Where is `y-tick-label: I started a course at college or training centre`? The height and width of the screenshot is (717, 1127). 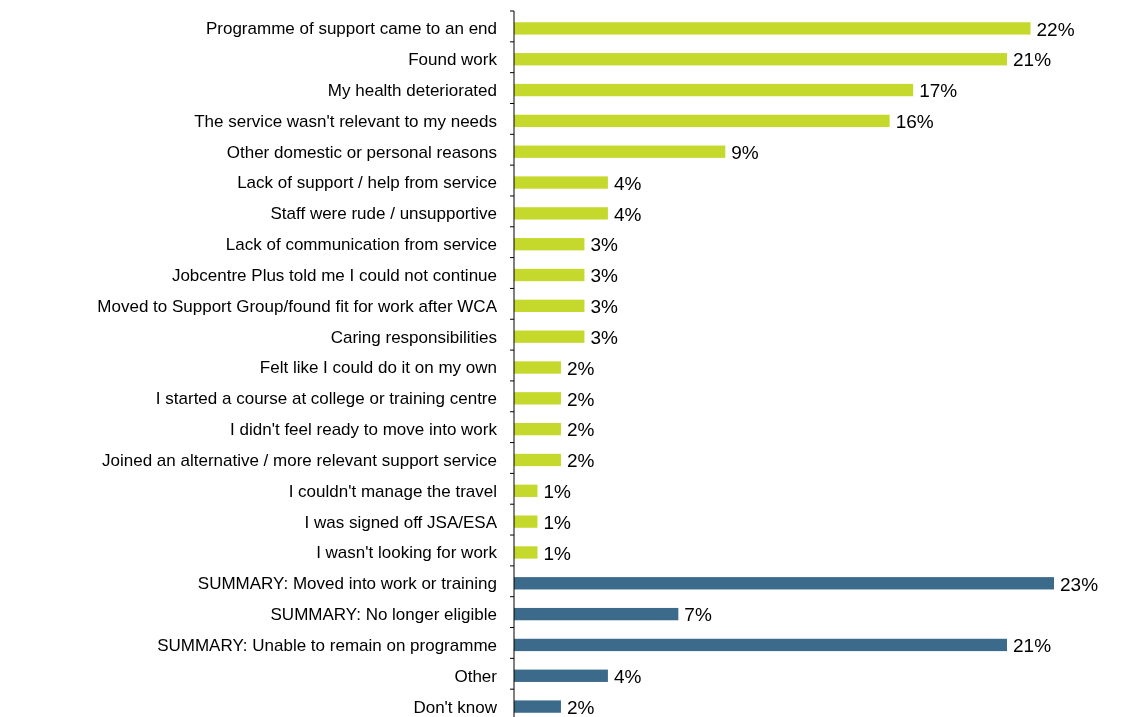
y-tick-label: I started a course at college or training centre is located at coordinates (326, 399).